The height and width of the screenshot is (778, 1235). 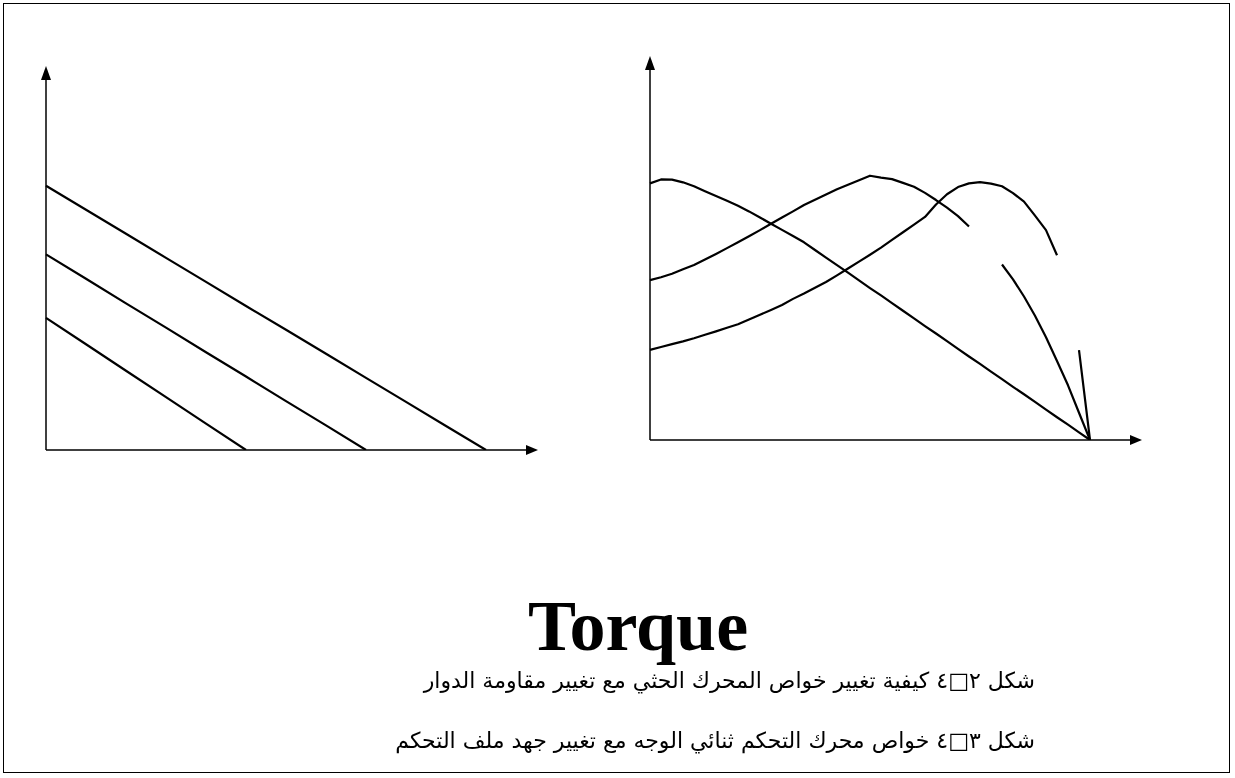 I want to click on text: Torque, so click(x=638, y=626).